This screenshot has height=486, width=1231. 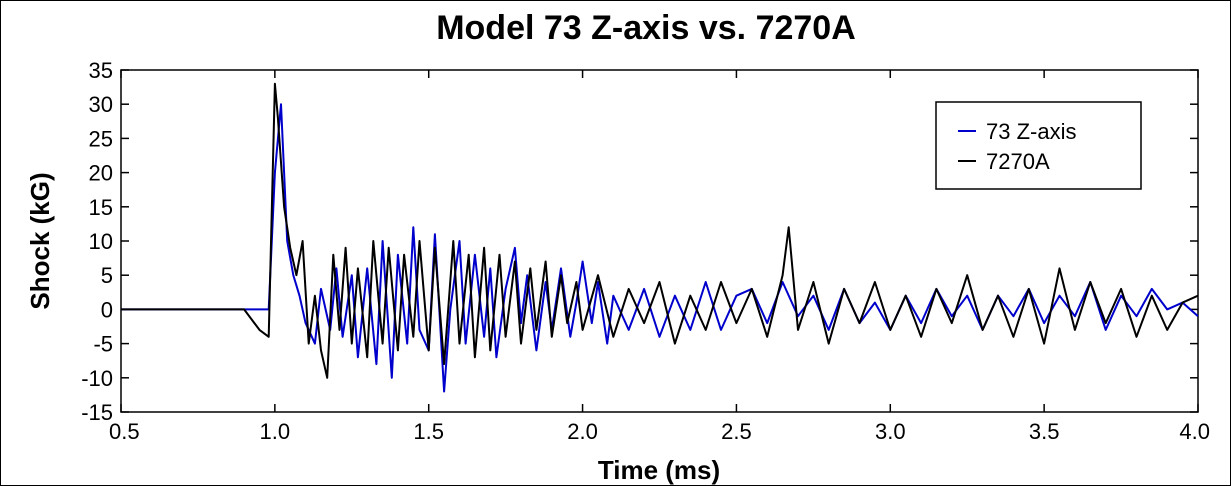 I want to click on y-axis-label: Shock (kG), so click(x=40, y=240).